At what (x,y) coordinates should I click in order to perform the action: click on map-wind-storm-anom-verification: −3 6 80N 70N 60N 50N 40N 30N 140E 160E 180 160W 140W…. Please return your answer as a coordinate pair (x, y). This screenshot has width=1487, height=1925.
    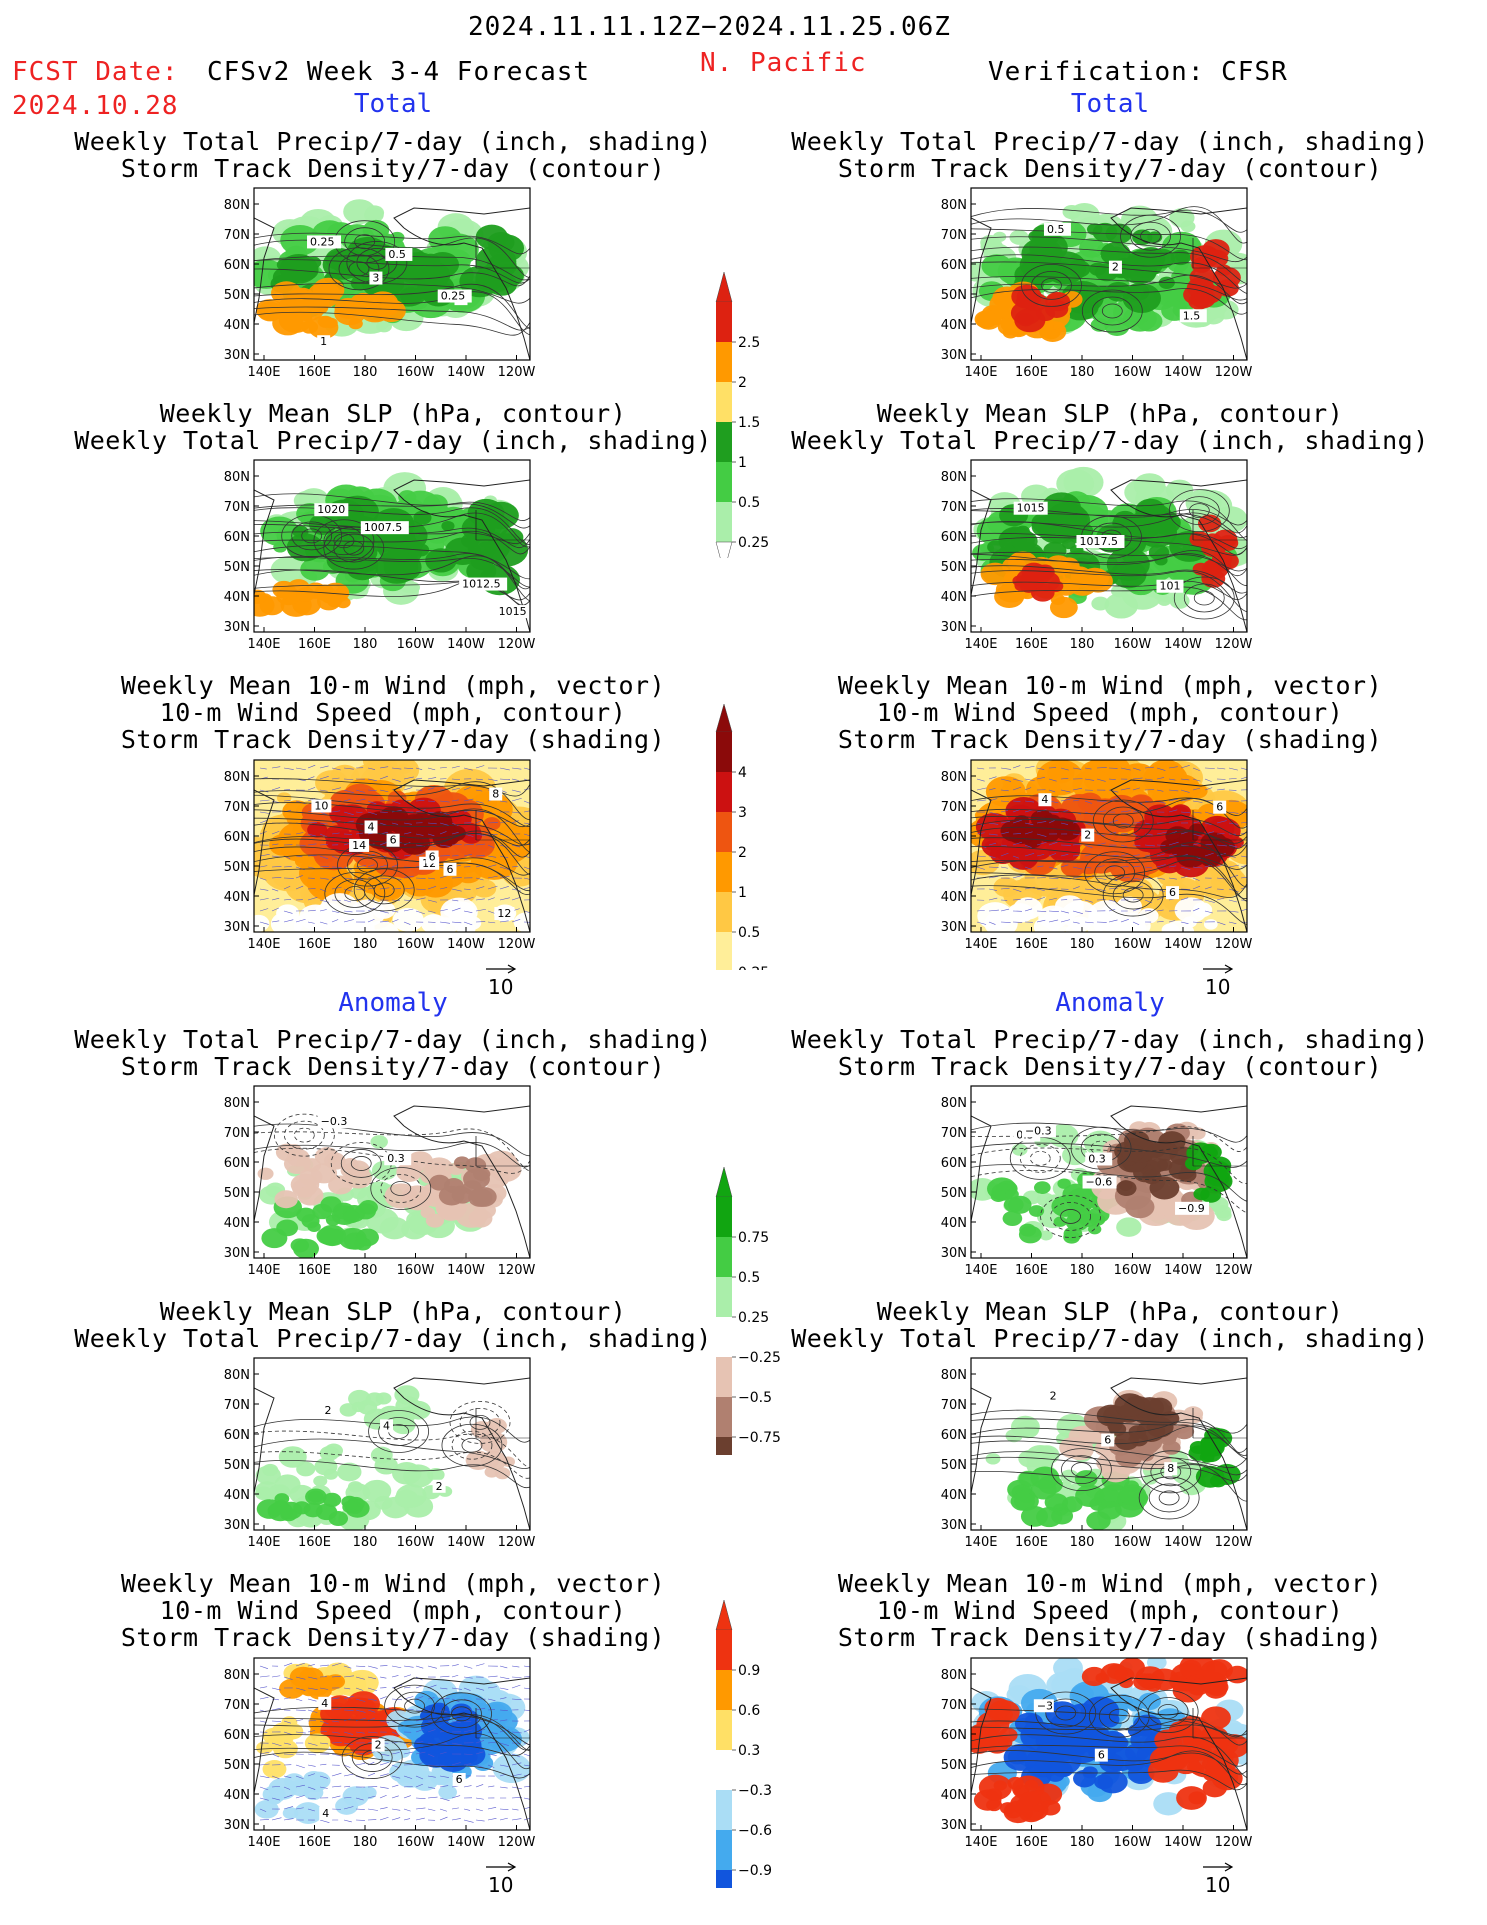
    Looking at the image, I should click on (1096, 1753).